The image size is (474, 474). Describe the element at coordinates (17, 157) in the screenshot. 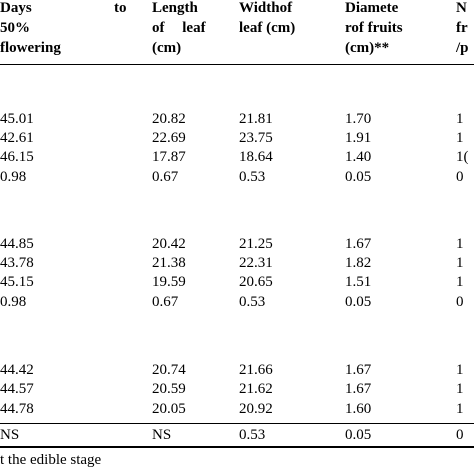

I see `table-cell: 46.15` at that location.